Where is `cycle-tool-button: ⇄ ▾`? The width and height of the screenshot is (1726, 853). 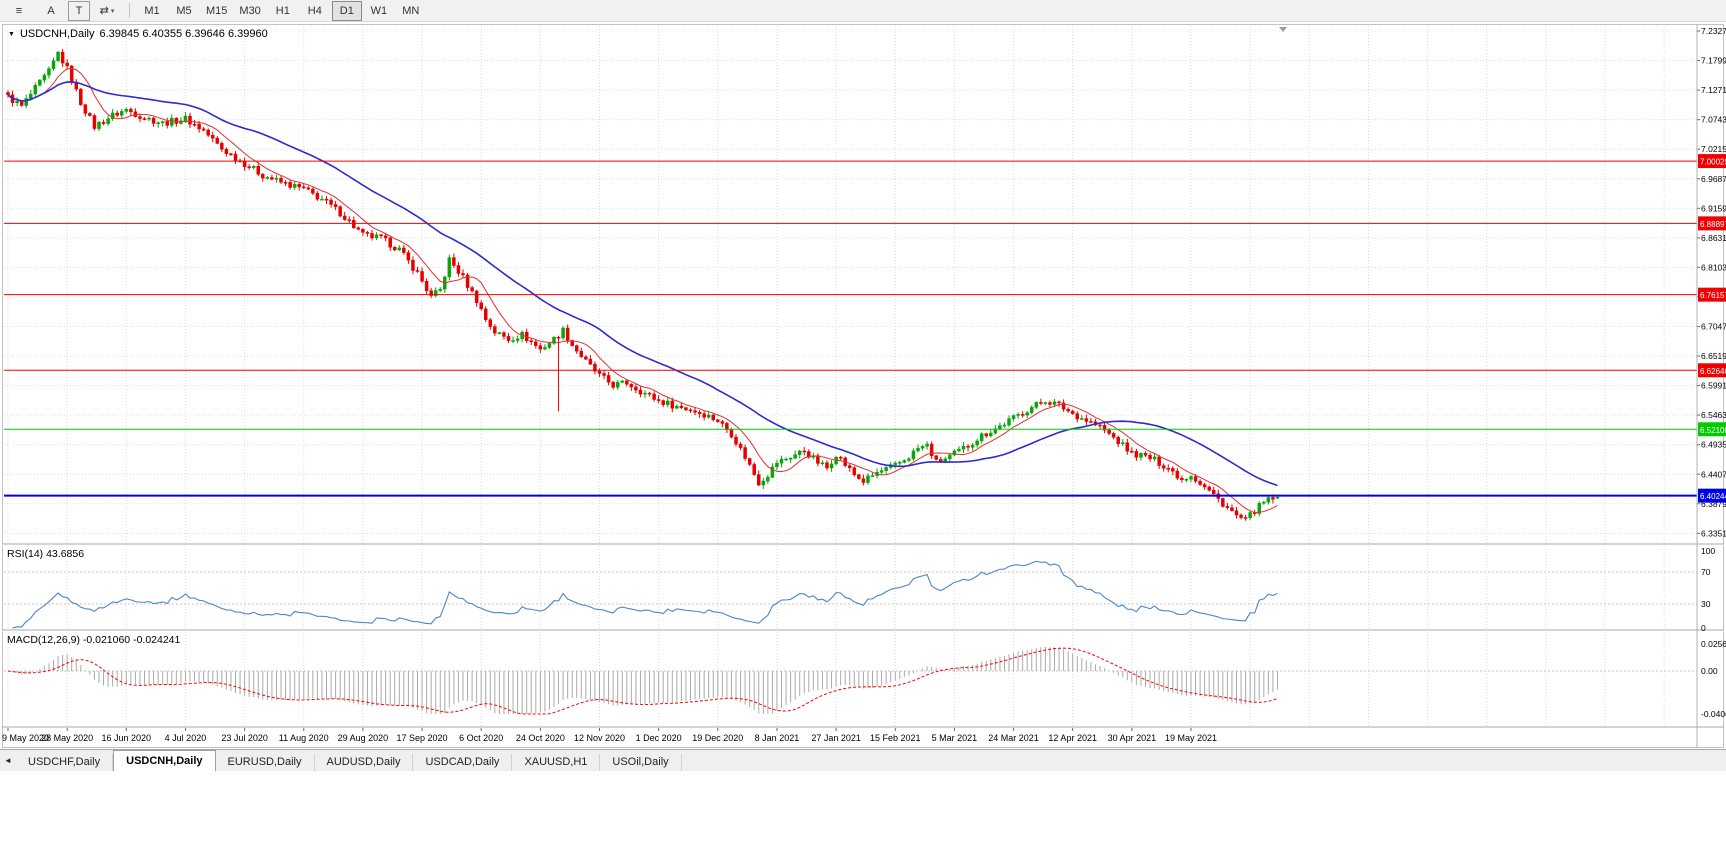 cycle-tool-button: ⇄ ▾ is located at coordinates (107, 11).